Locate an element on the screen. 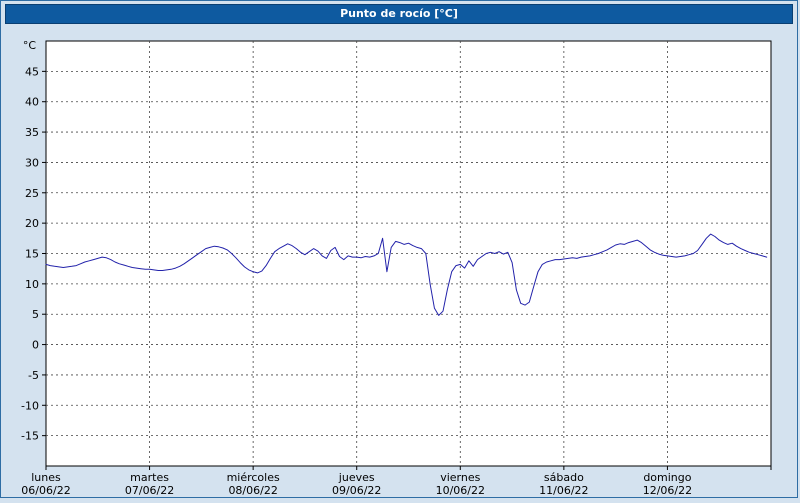 Image resolution: width=800 pixels, height=503 pixels. y-tick-label: 40 is located at coordinates (32, 102).